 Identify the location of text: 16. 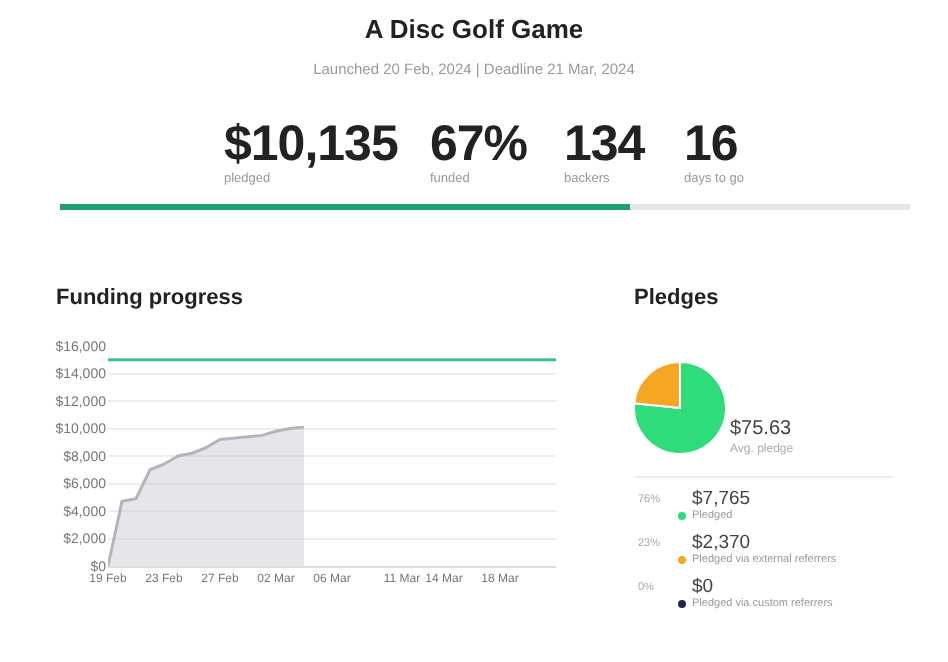
(711, 144).